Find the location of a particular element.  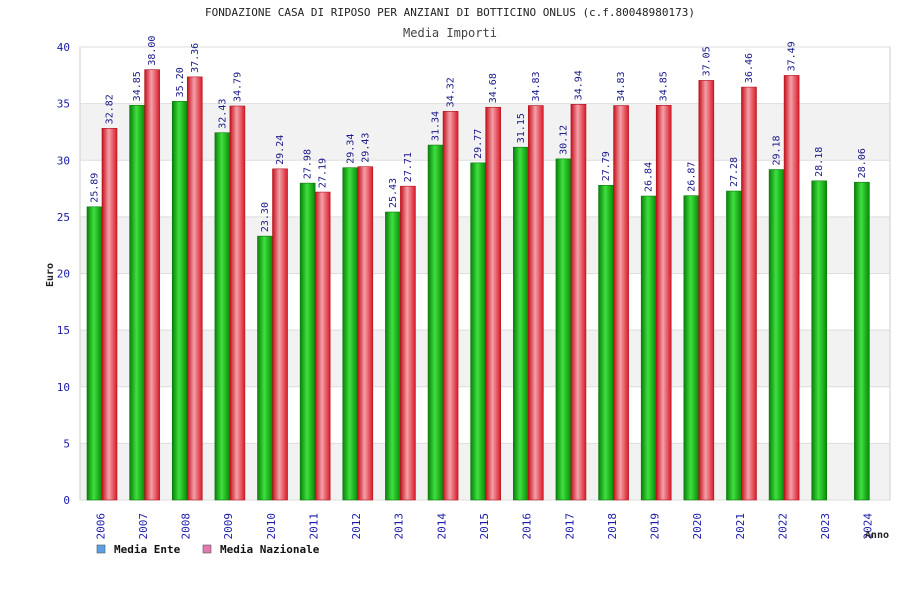

value-label-nazionale: 29.43 is located at coordinates (365, 148).